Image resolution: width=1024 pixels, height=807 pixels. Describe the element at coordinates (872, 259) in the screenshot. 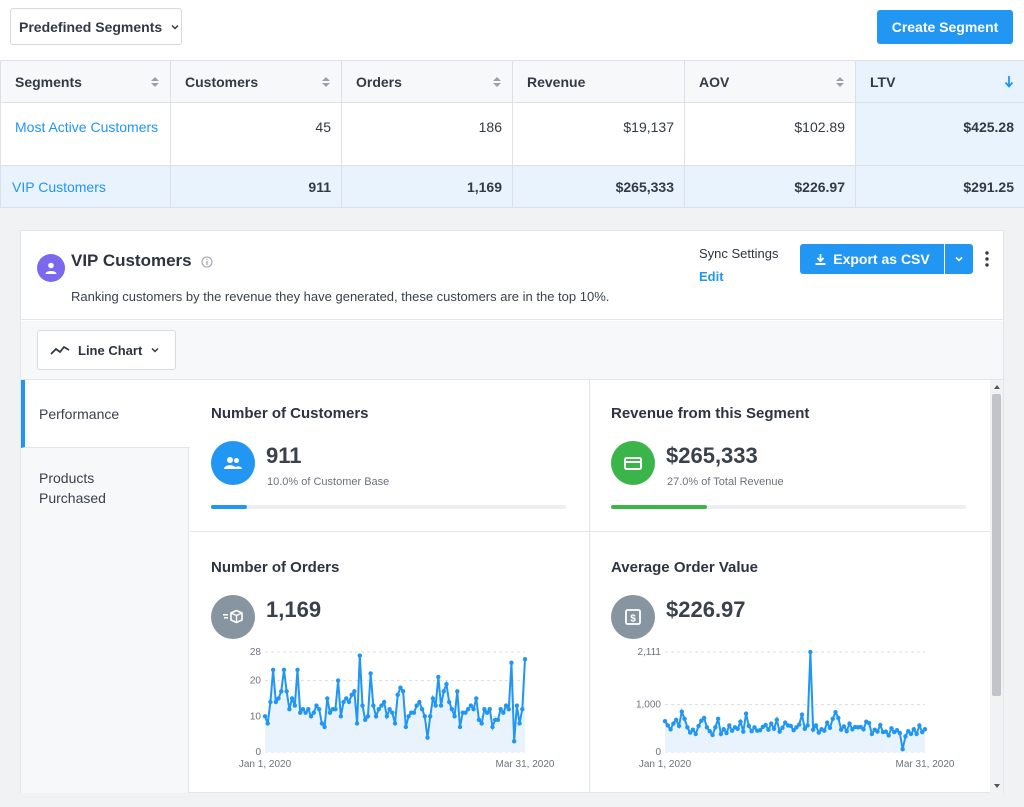

I see `export-csv-button: Export as CSV` at that location.